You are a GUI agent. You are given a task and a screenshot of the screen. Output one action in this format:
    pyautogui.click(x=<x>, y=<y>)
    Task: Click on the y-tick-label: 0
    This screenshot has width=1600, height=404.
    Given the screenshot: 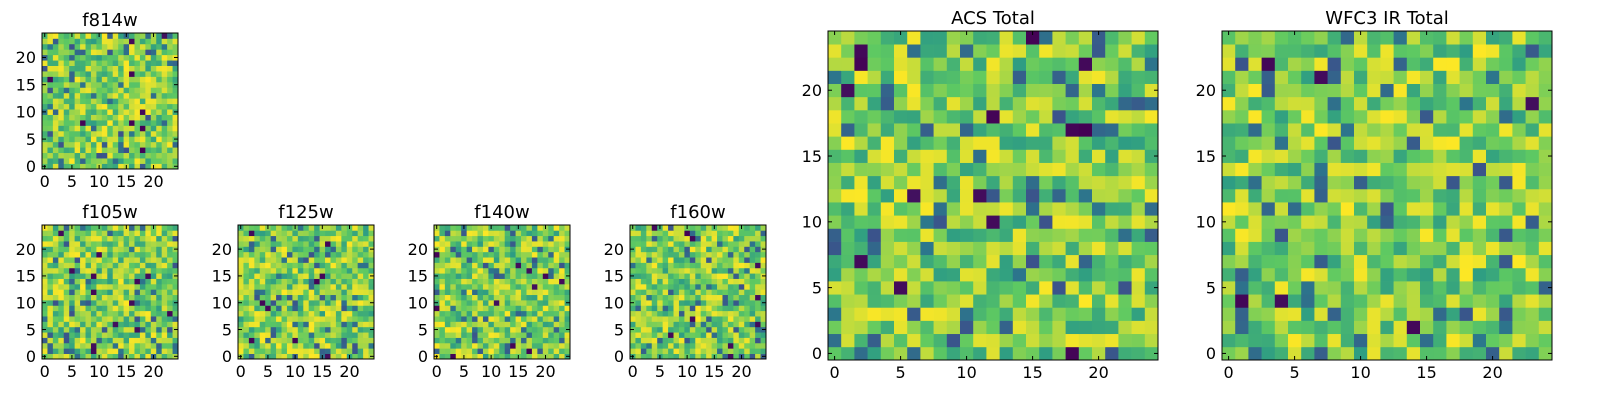 What is the action you would take?
    pyautogui.click(x=817, y=353)
    